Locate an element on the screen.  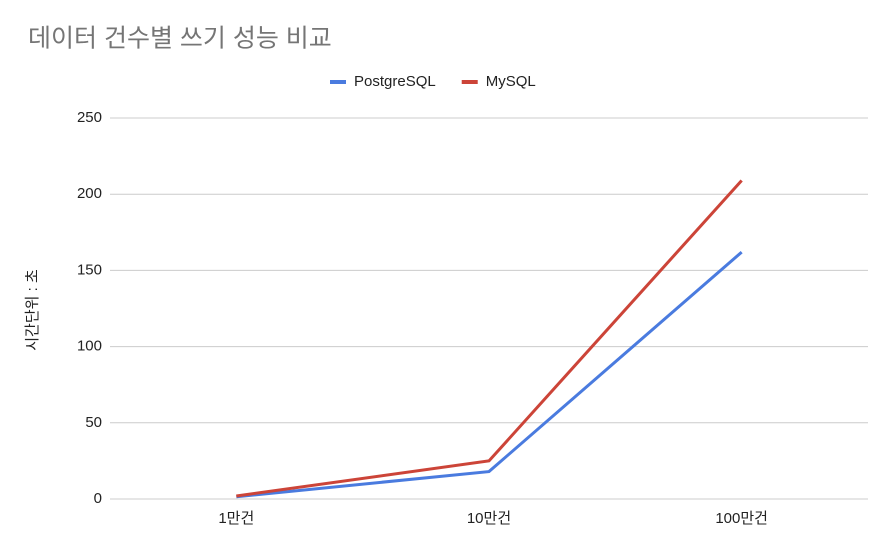
legend-label: MySQL is located at coordinates (511, 81).